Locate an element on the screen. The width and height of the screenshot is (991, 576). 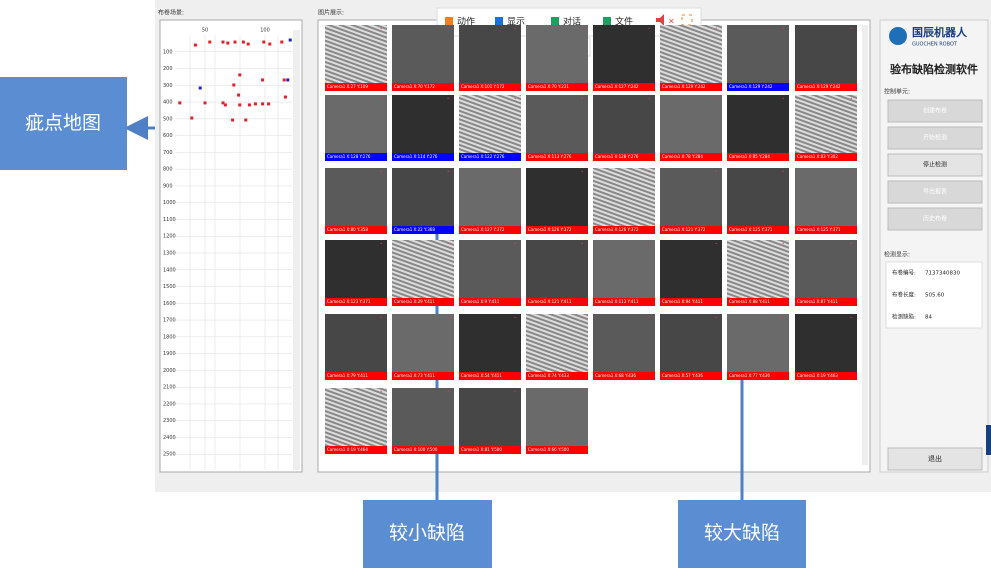
fullscreen-icon is located at coordinates (687, 20).